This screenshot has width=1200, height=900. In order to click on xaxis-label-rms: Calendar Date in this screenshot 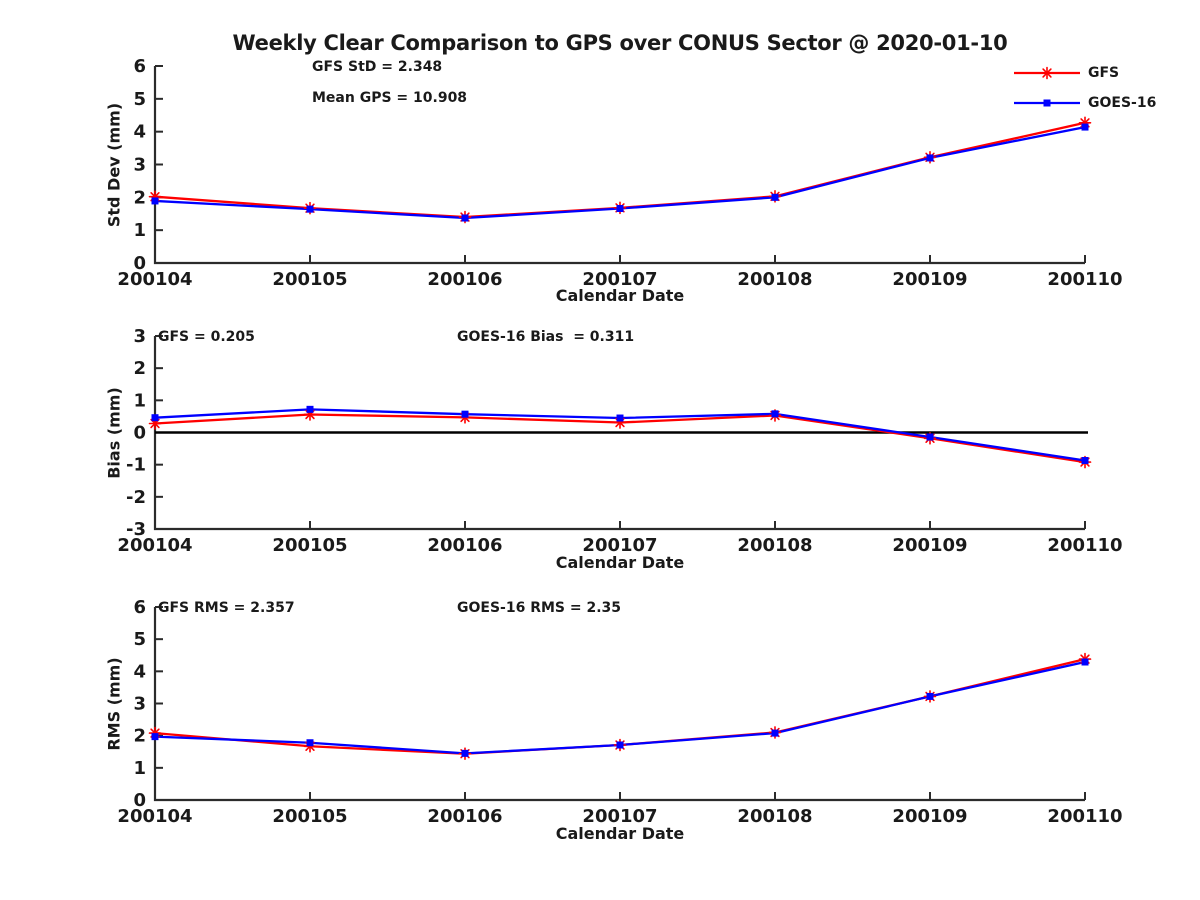, I will do `click(620, 833)`.